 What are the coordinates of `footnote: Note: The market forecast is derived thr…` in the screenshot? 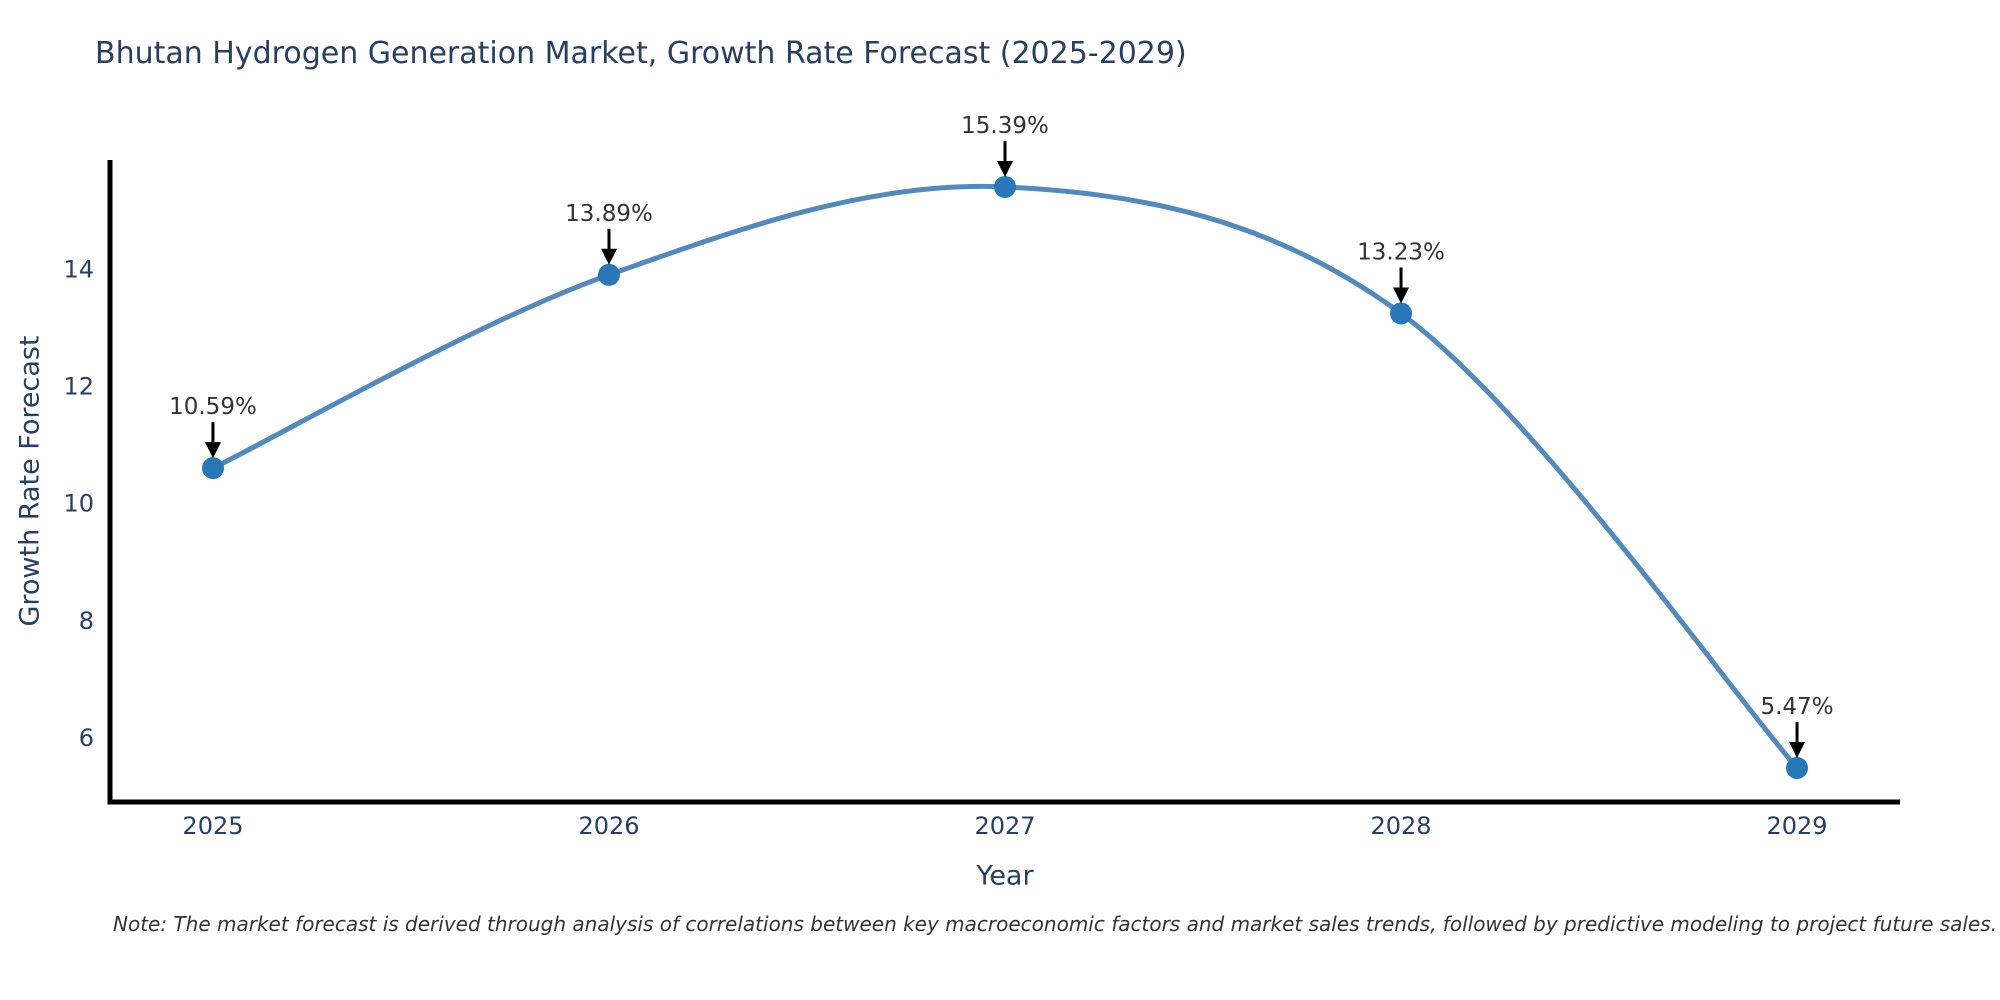 It's located at (1055, 924).